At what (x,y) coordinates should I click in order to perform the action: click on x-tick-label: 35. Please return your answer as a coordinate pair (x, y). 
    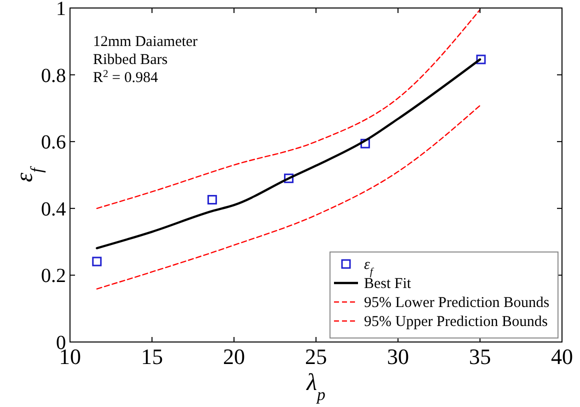
    Looking at the image, I should click on (480, 356).